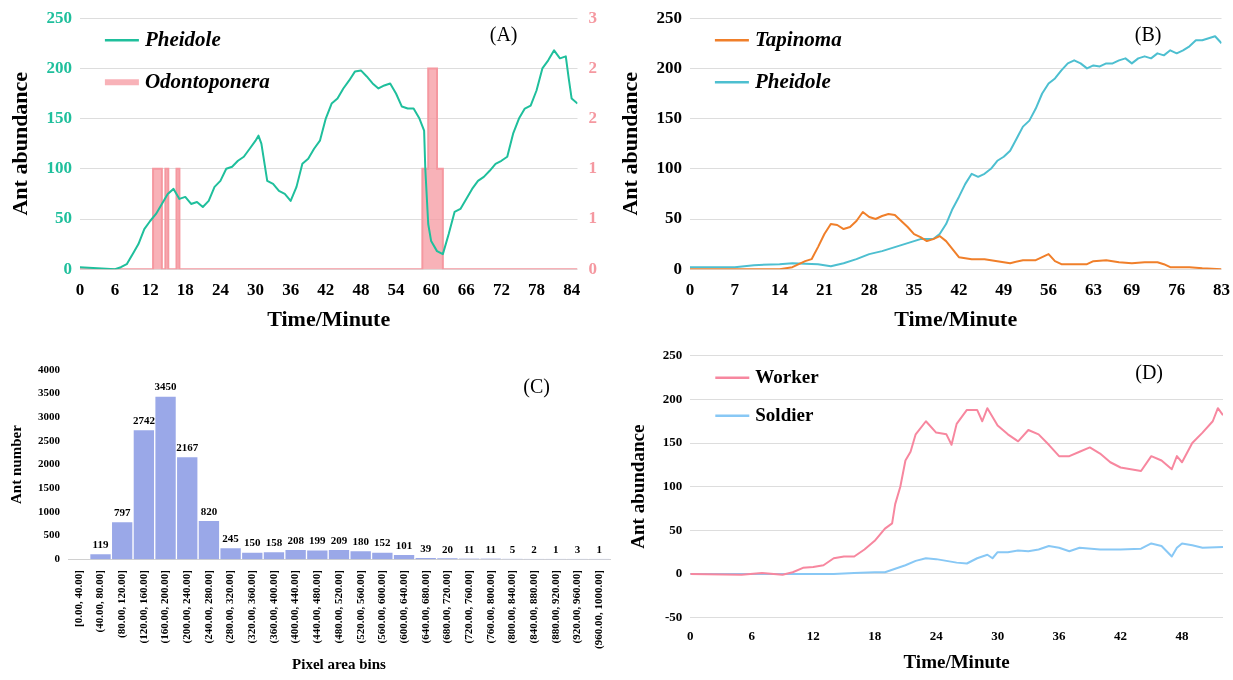  I want to click on x-tick-label: 60, so click(431, 289).